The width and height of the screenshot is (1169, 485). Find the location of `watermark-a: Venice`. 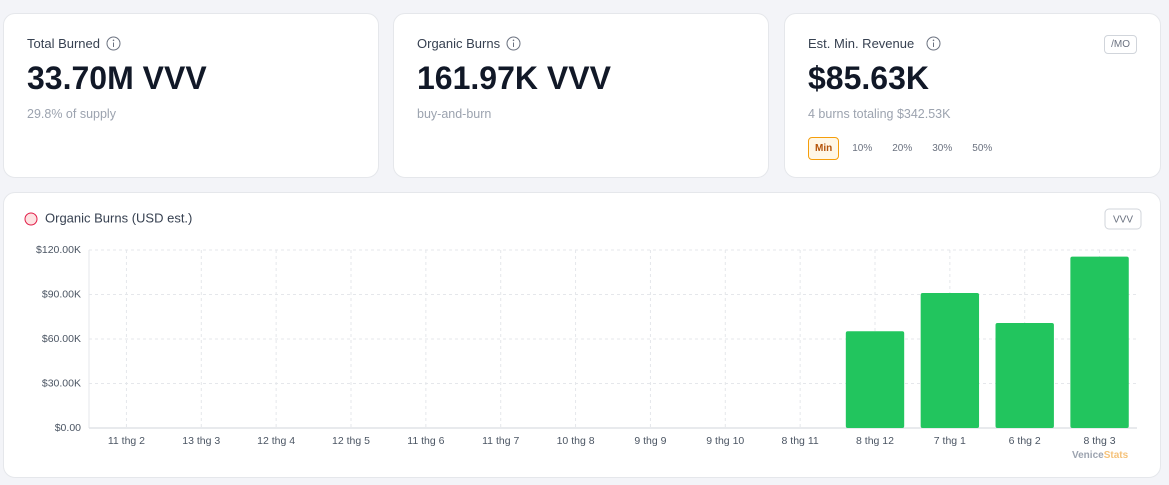

watermark-a: Venice is located at coordinates (1088, 455).